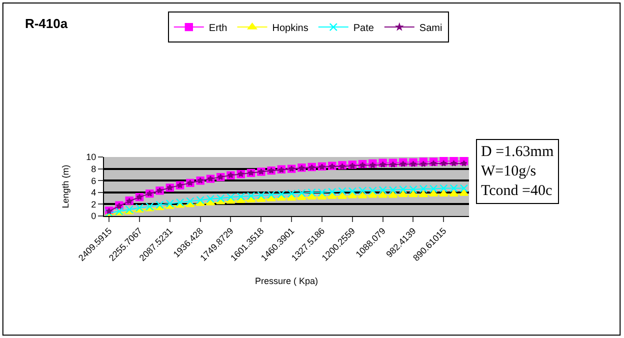 This screenshot has width=624, height=338. I want to click on chart-title: R-410a, so click(46, 24).